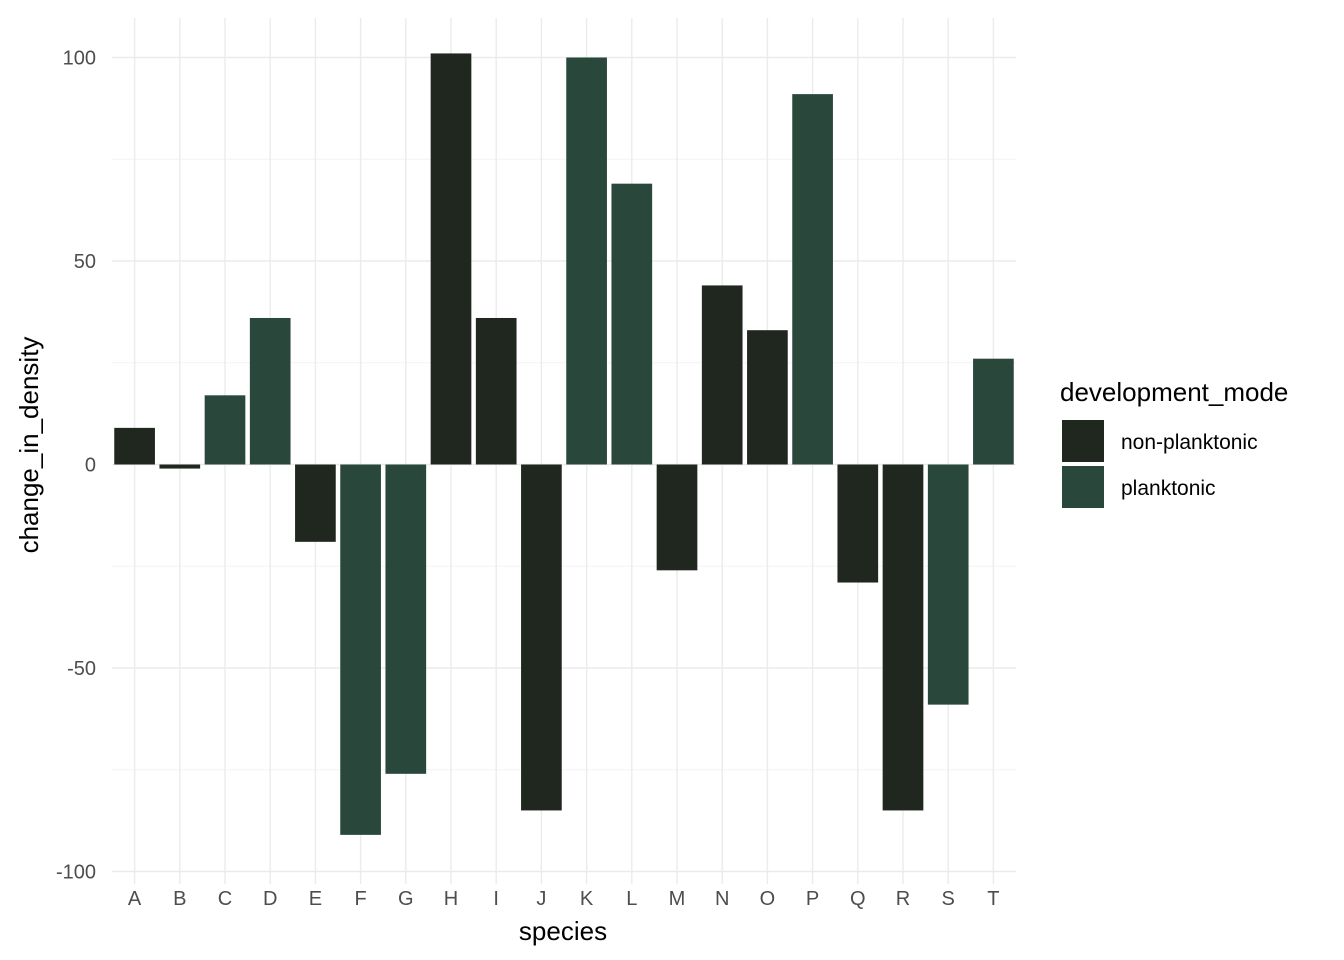 Image resolution: width=1344 pixels, height=960 pixels. Describe the element at coordinates (496, 899) in the screenshot. I see `x-tick-label: I` at that location.